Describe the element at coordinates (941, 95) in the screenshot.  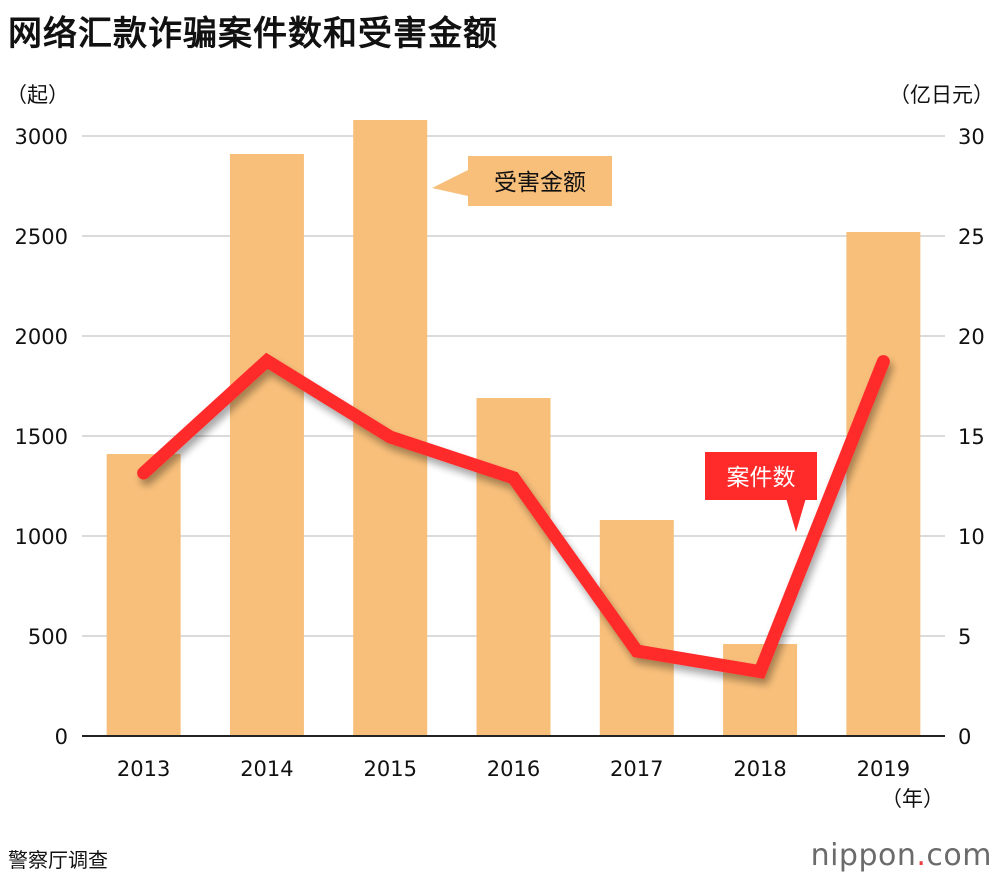
I see `right-axis-unit: （亿日元）` at that location.